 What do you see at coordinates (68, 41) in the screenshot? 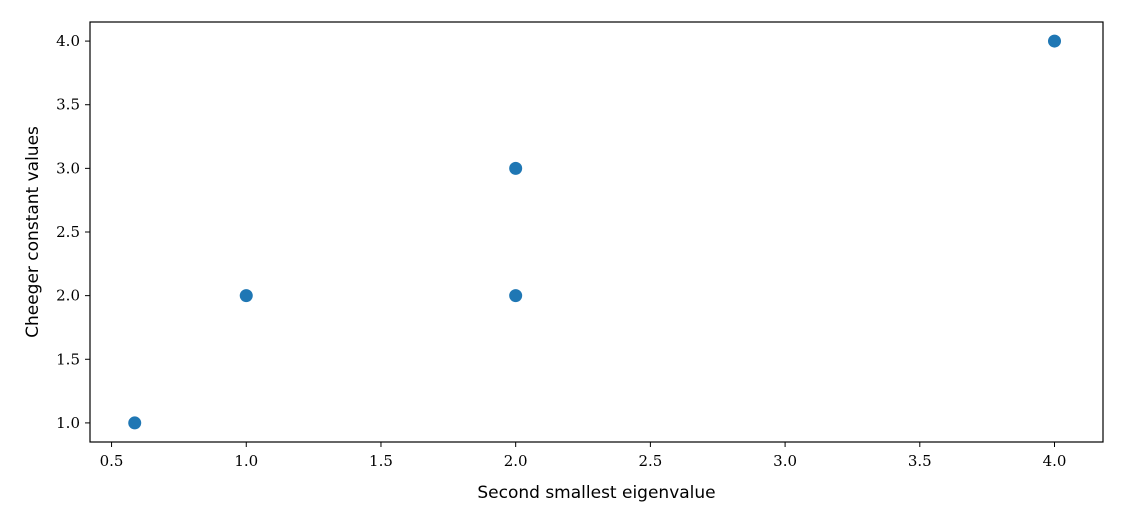
I see `y-tick-label: 4.0` at bounding box center [68, 41].